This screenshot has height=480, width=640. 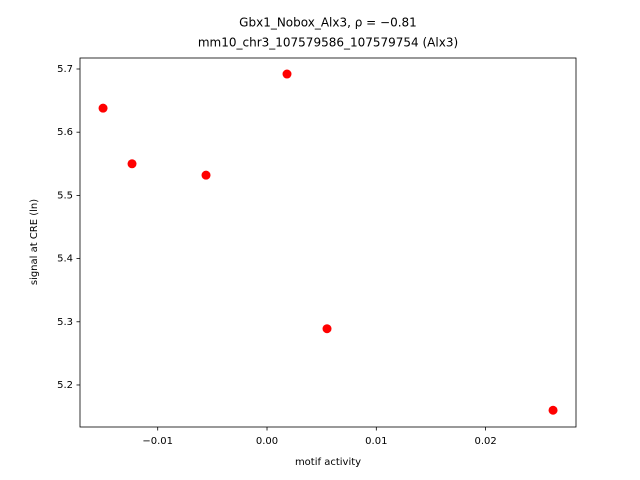 I want to click on chart-title: Gbx1_Nobox_Alx3, ρ = −0.81, so click(x=328, y=23).